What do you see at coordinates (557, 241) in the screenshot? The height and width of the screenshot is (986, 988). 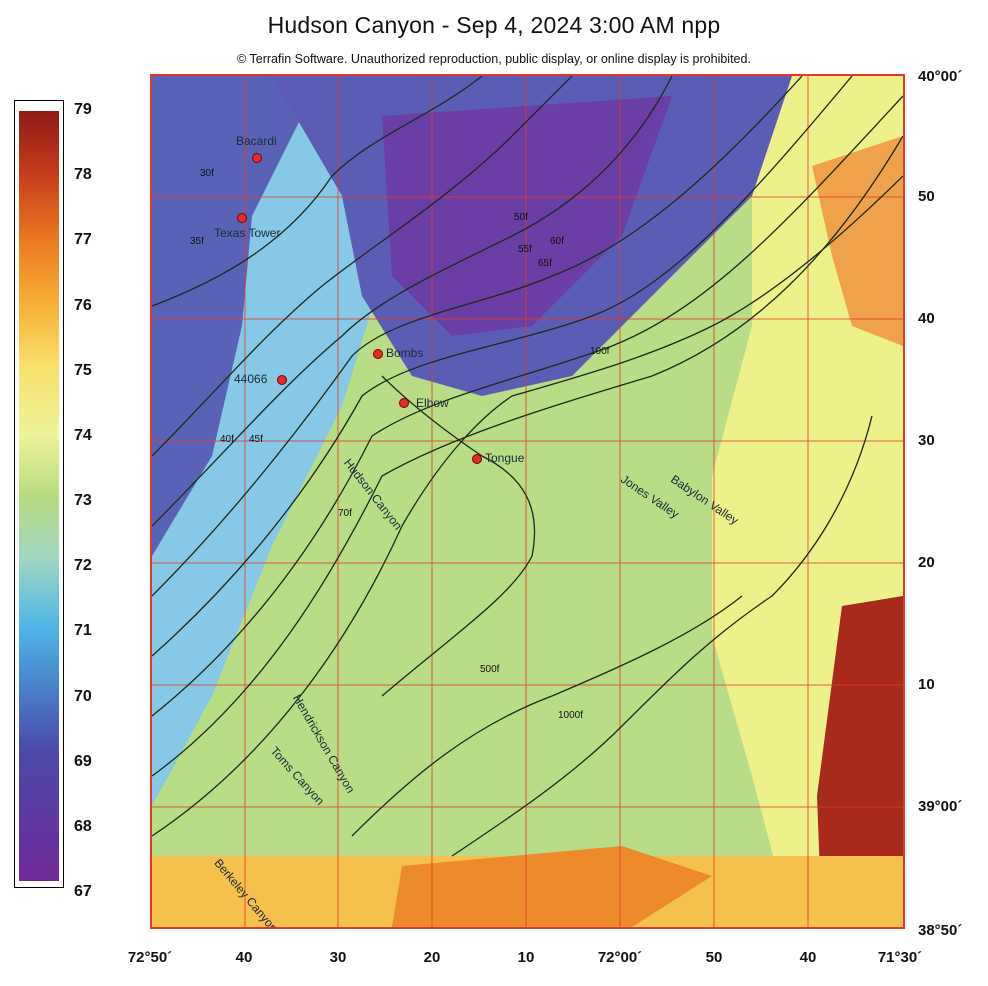 I see `contour-label: 60f` at bounding box center [557, 241].